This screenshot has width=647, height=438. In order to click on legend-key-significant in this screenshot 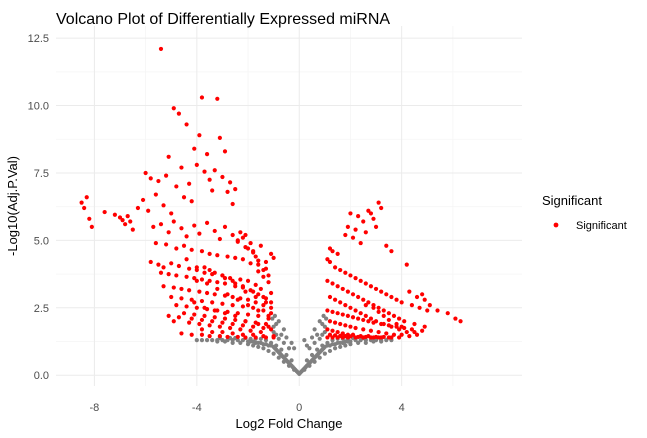, I will do `click(556, 225)`.